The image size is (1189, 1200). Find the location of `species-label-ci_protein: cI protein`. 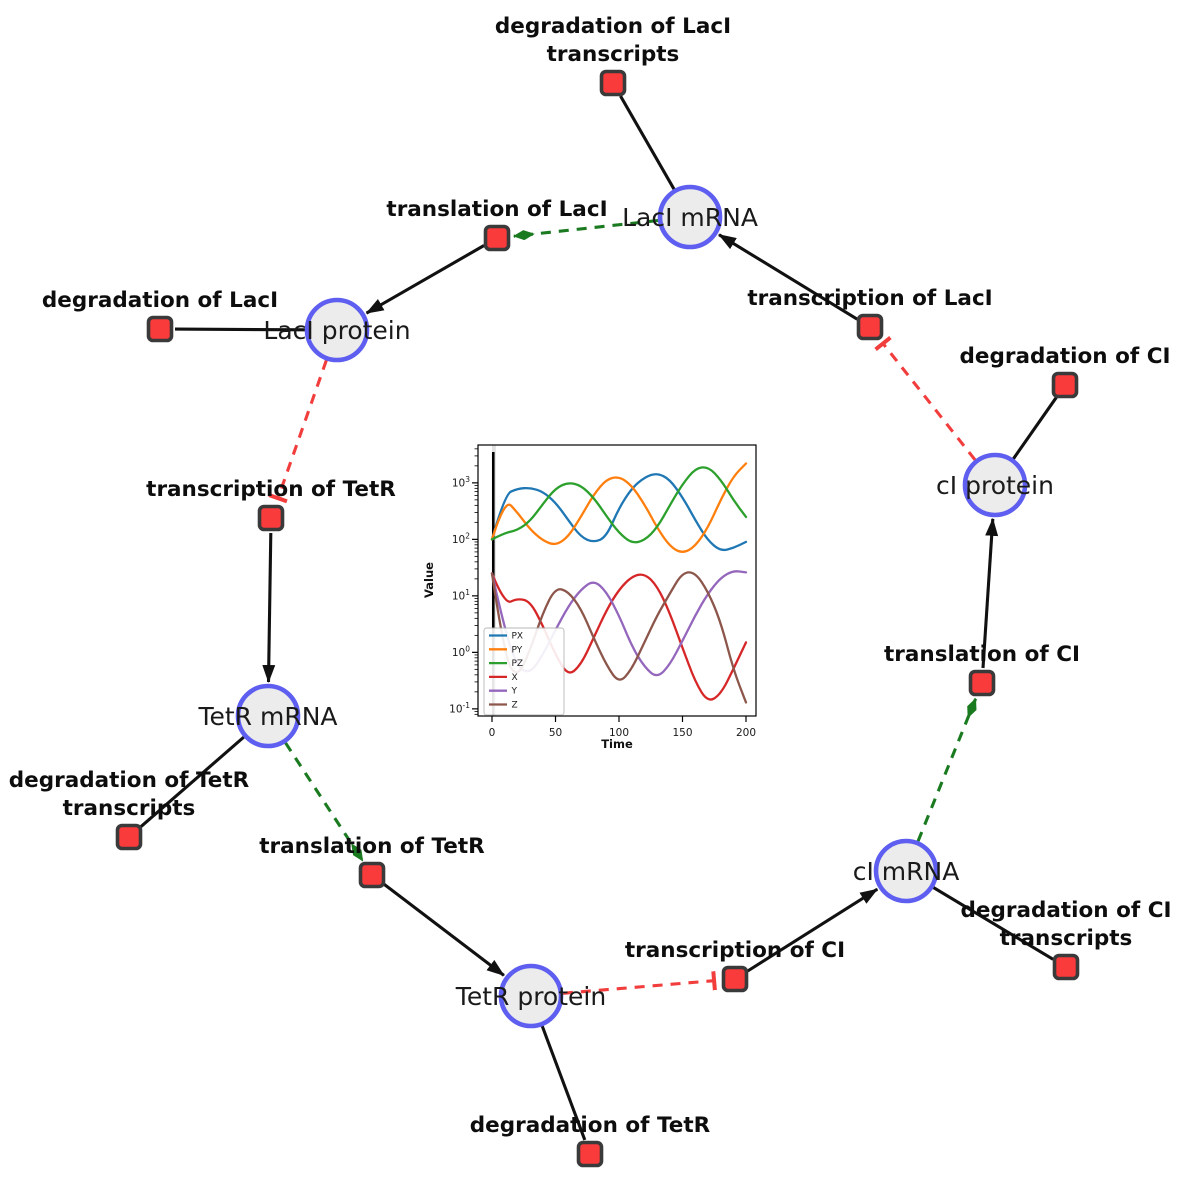

species-label-ci_protein: cI protein is located at coordinates (995, 485).